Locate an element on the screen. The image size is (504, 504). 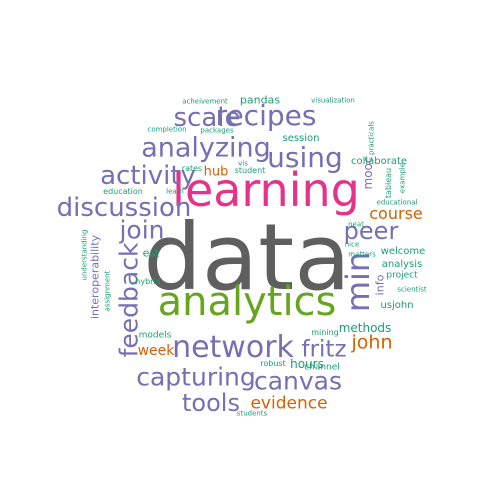
word-join: join is located at coordinates (142, 230).